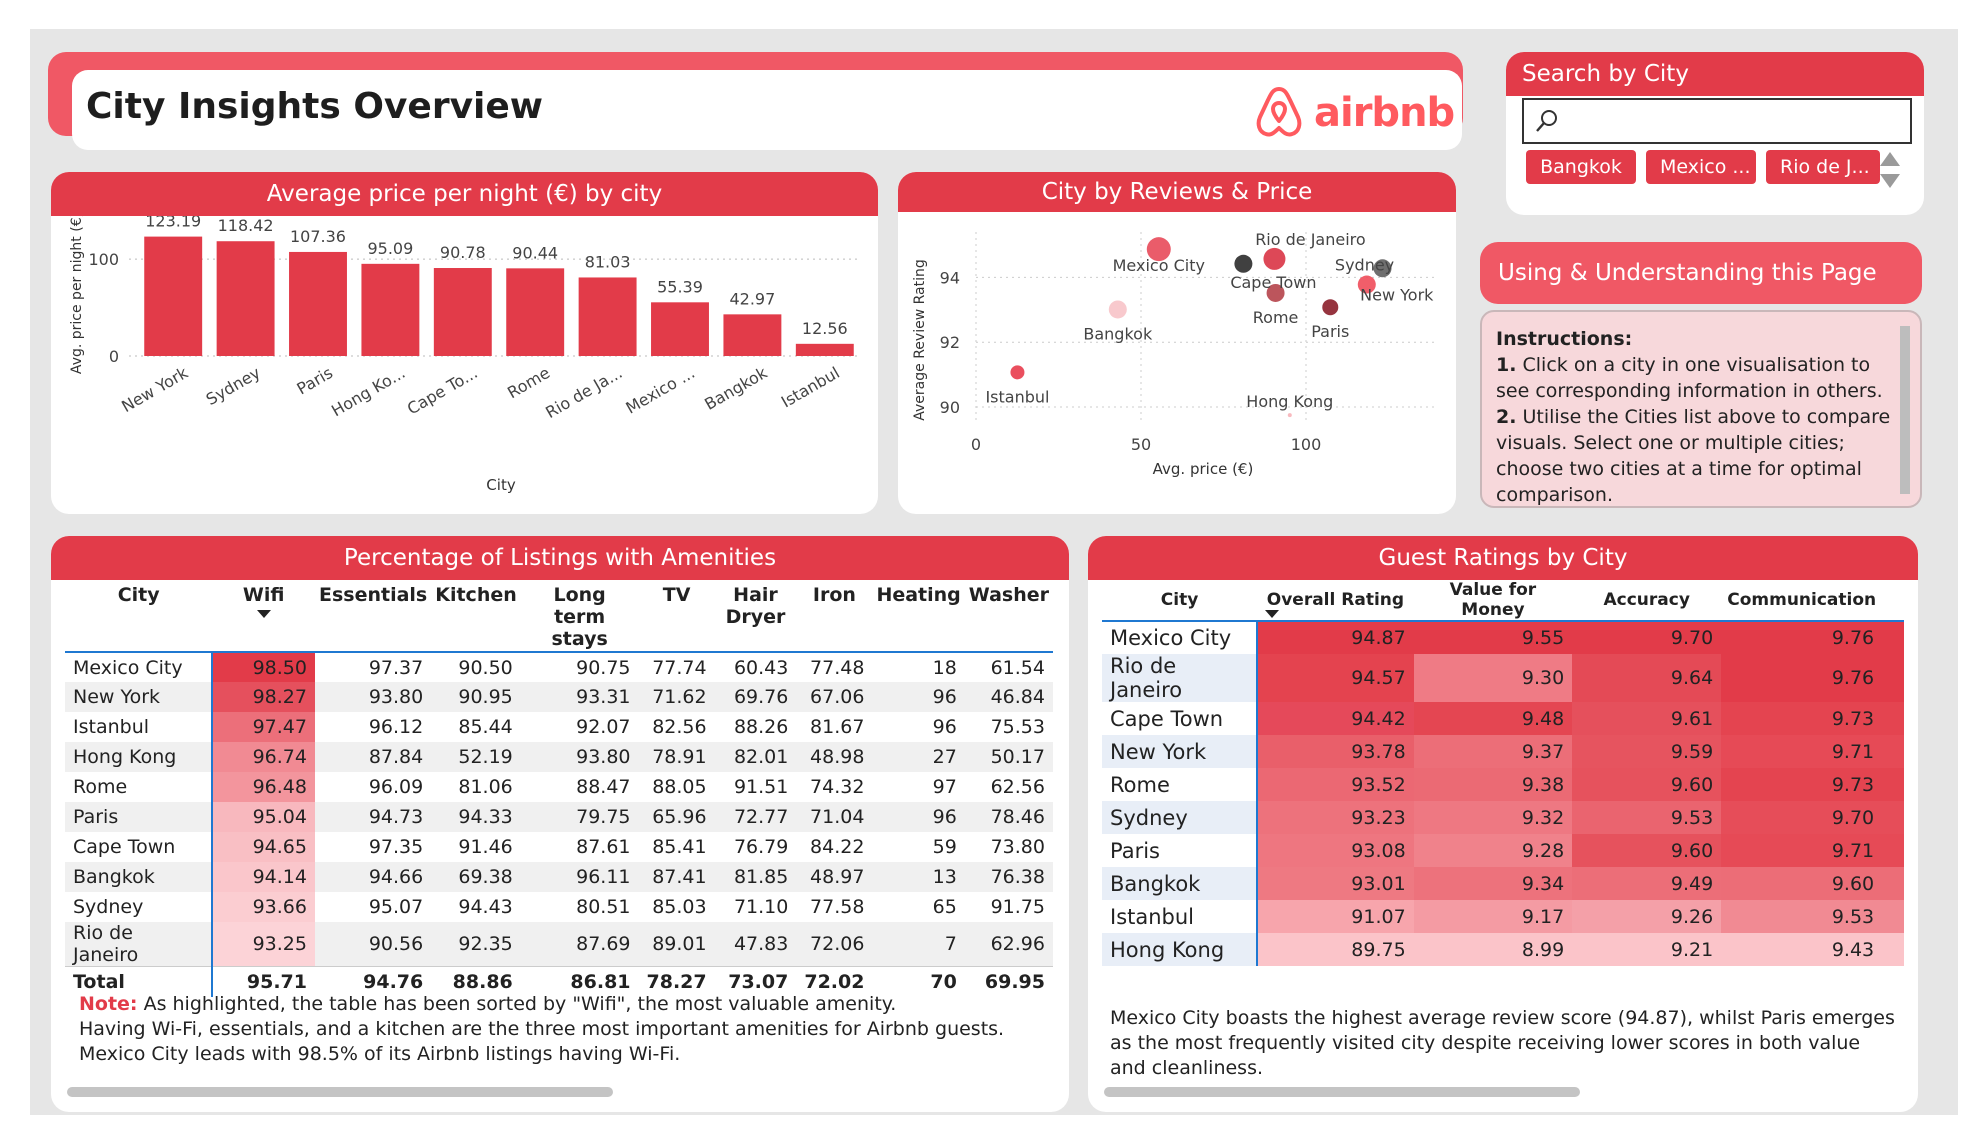 This screenshot has width=1978, height=1134. I want to click on cell-value: 87.69, so click(579, 944).